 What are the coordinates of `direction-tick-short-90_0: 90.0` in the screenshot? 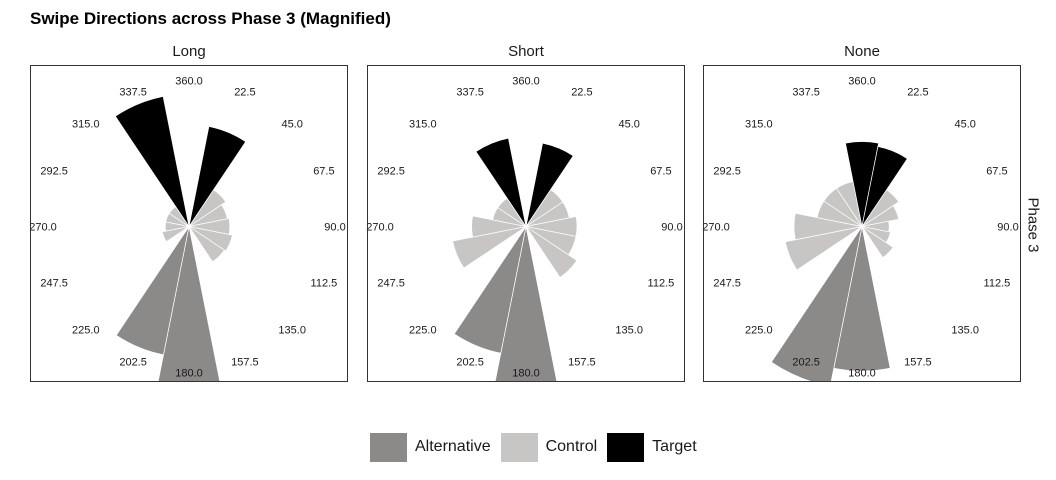 It's located at (671, 228).